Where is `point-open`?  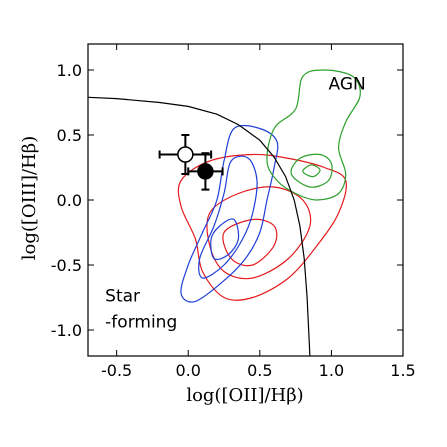 point-open is located at coordinates (185, 154).